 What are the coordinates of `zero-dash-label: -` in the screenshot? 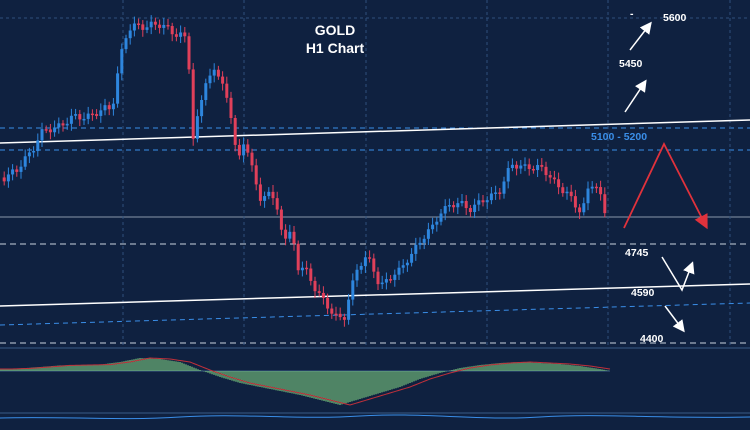 It's located at (632, 14).